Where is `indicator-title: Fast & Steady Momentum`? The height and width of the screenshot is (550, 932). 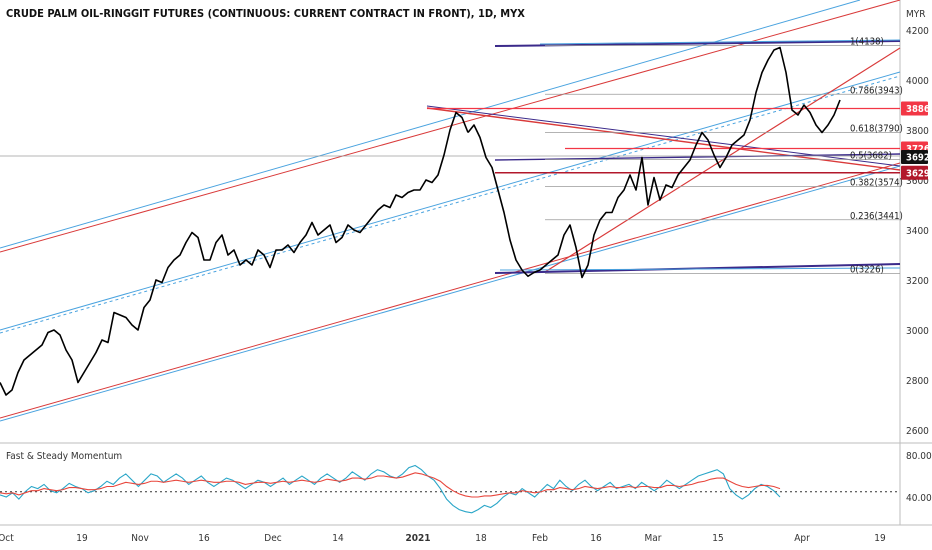
indicator-title: Fast & Steady Momentum is located at coordinates (64, 456).